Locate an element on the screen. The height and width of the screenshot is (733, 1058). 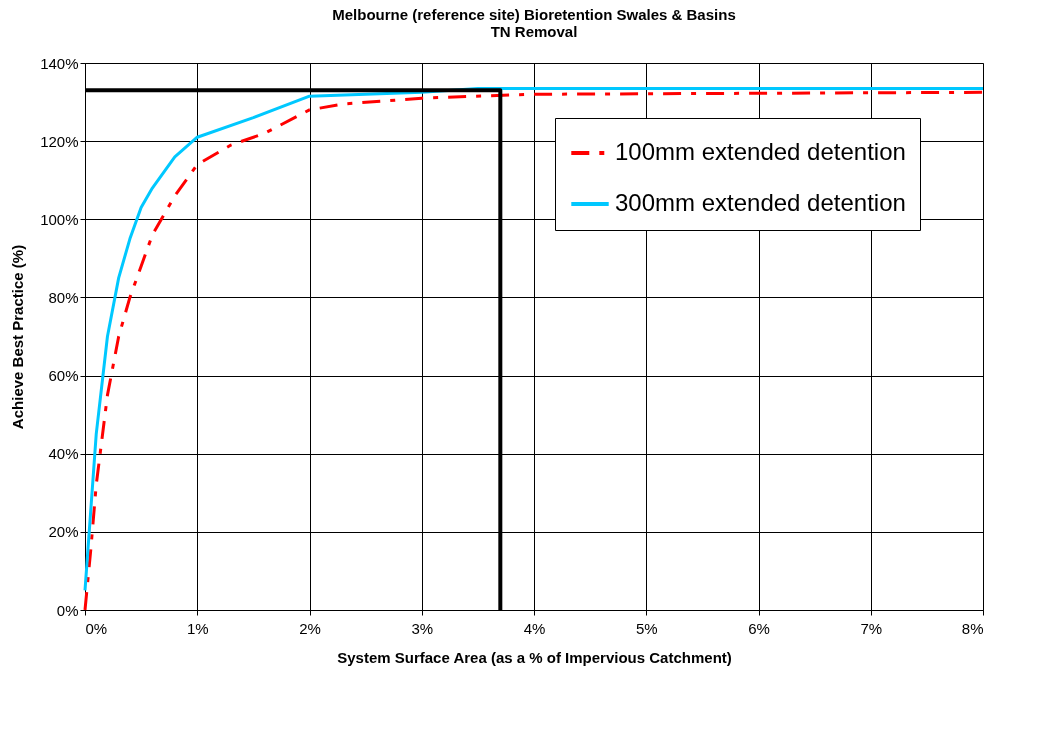
x-tick-label: 8% is located at coordinates (972, 628).